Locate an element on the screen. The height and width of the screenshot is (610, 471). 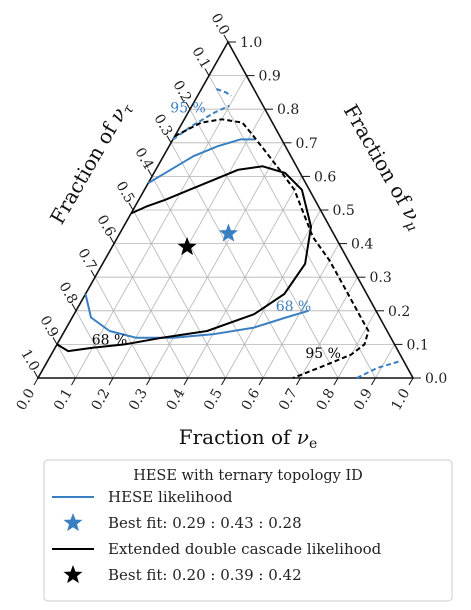
tick-label-bottom: 0.1 is located at coordinates (63, 399).